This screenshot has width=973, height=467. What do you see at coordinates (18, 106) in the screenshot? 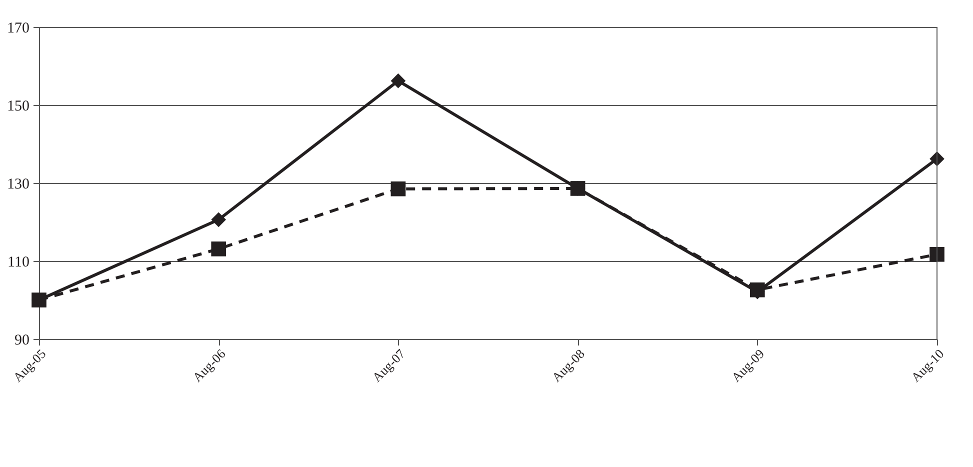
I see `y-tick-label: 150` at bounding box center [18, 106].